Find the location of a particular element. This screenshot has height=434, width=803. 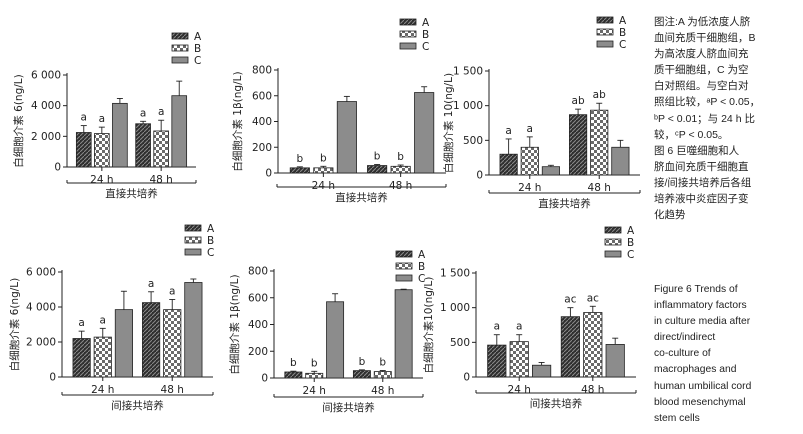

note-en-line: inflammatory factors is located at coordinates (700, 306).